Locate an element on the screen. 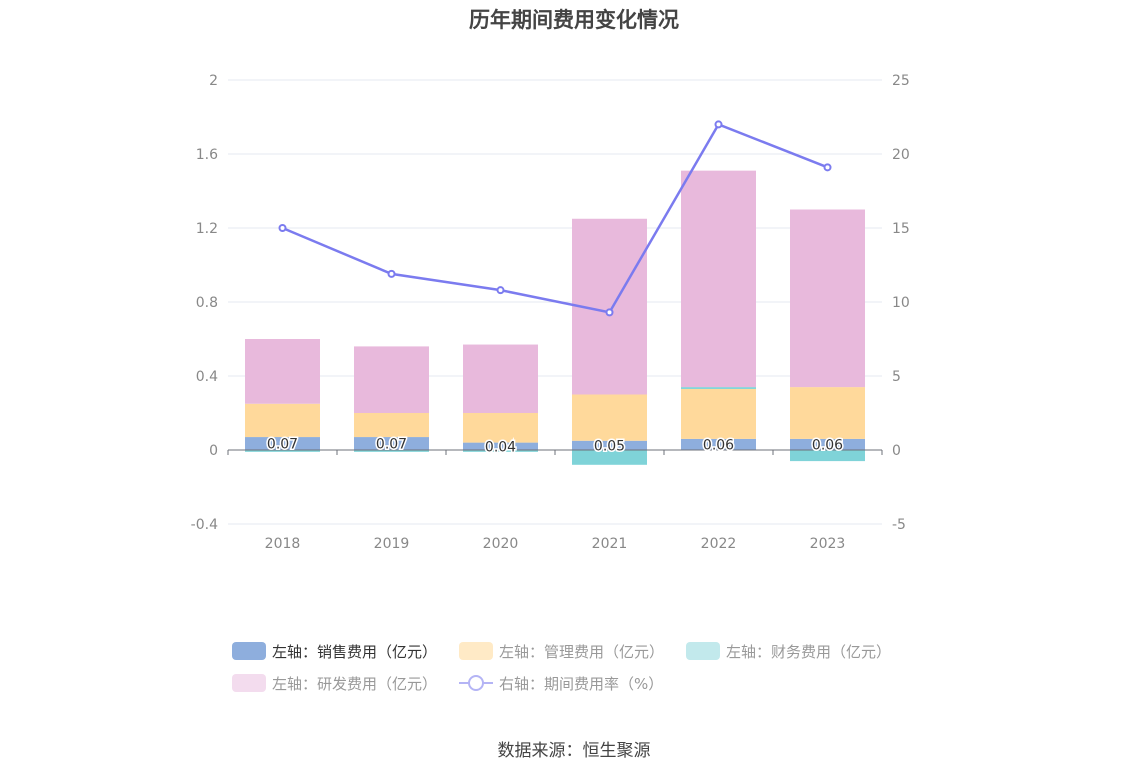 The width and height of the screenshot is (1148, 776). y-left-tick-label: -0.4 is located at coordinates (204, 525).